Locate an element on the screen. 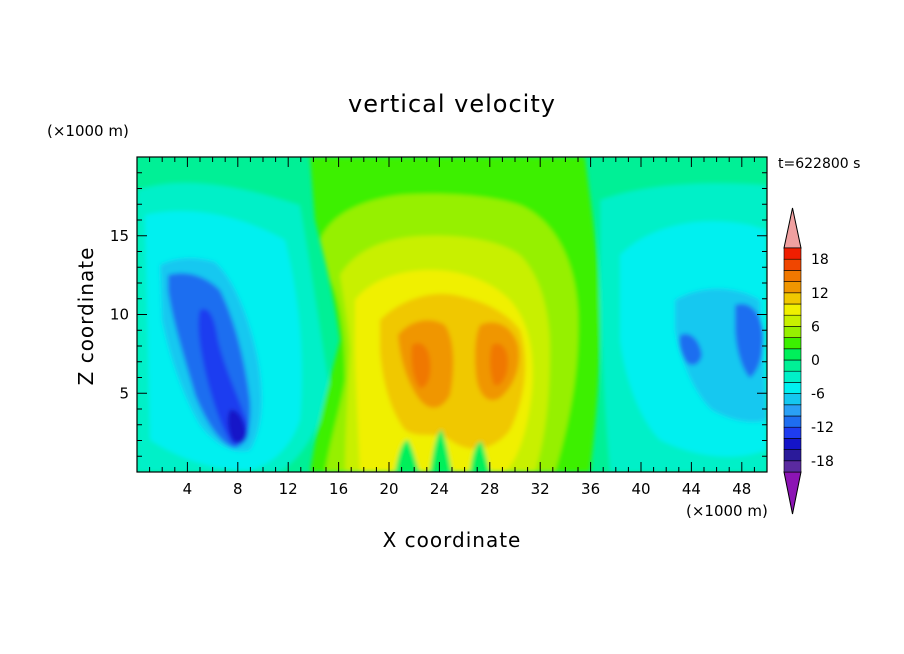 The width and height of the screenshot is (904, 654). colorbar-tick-label: 0 is located at coordinates (815, 361).